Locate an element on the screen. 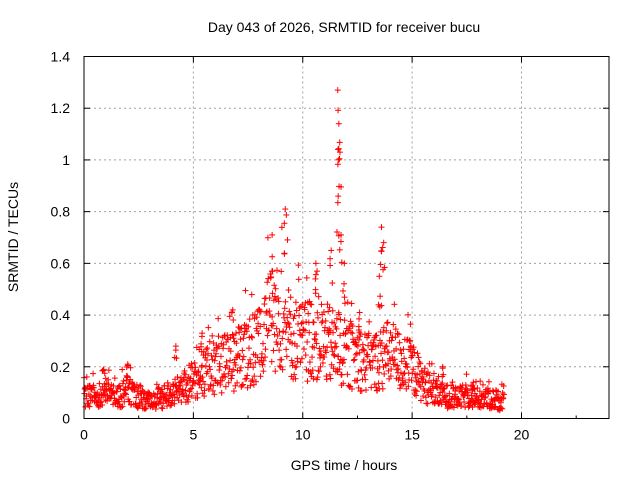 The image size is (640, 480). x-tick-label: 0 is located at coordinates (84, 435).